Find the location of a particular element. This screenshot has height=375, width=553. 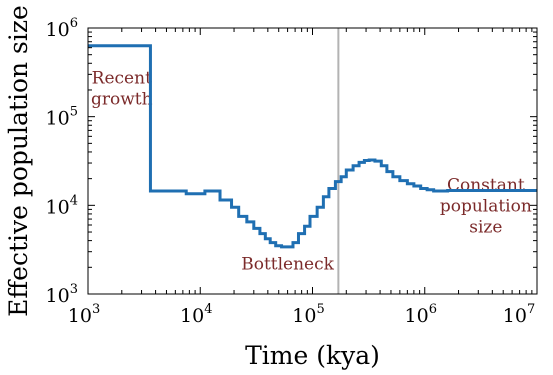

y-axis-title: Effective population size is located at coordinates (18, 161).